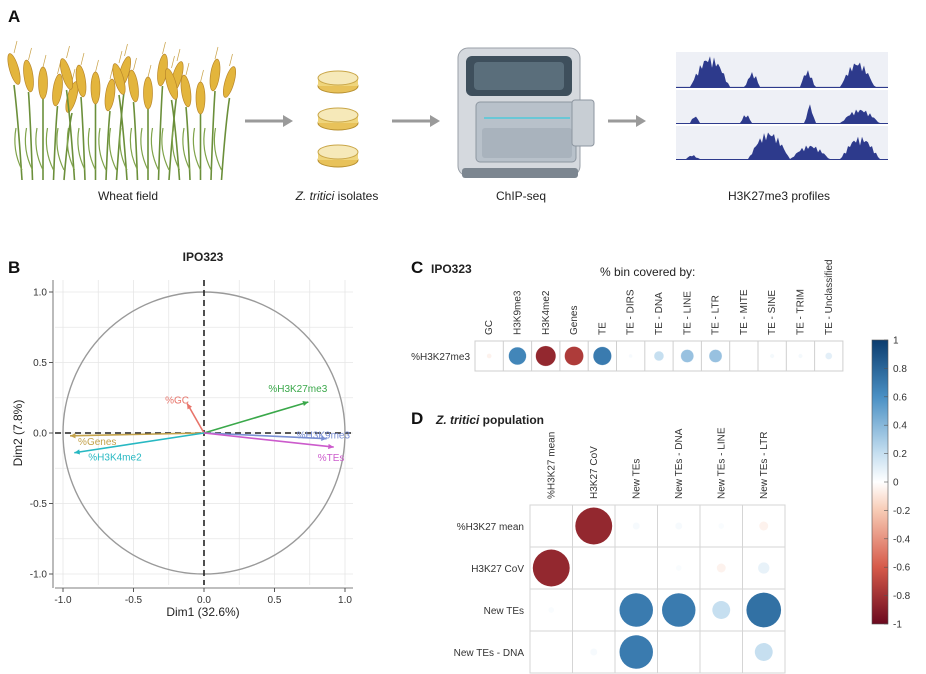 The height and width of the screenshot is (674, 926). I want to click on colorbar-tick: 0.6, so click(900, 397).